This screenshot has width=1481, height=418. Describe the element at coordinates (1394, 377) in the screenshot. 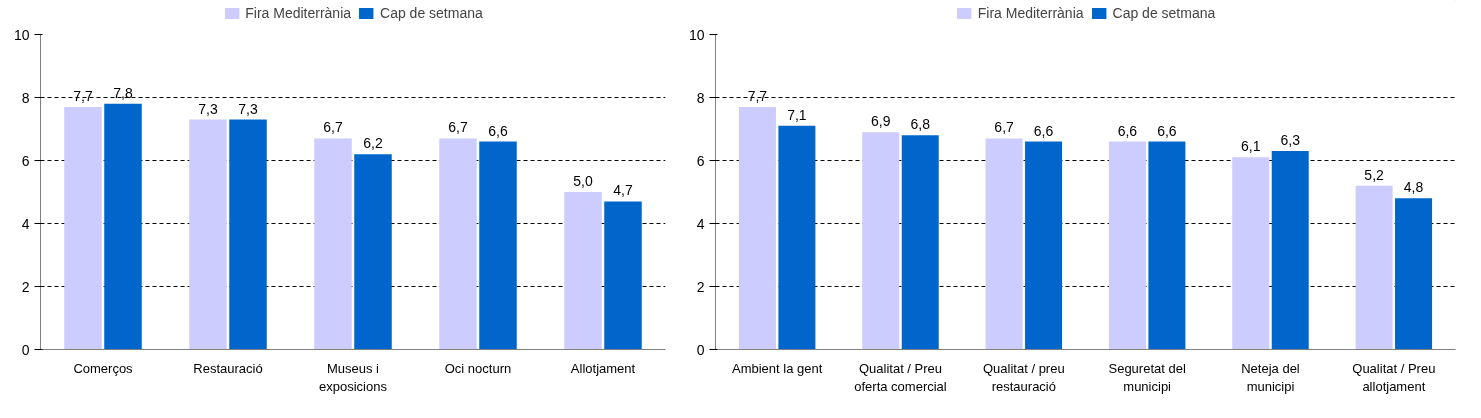

I see `x-tick-label: Qualitat / Preu allotjament` at that location.